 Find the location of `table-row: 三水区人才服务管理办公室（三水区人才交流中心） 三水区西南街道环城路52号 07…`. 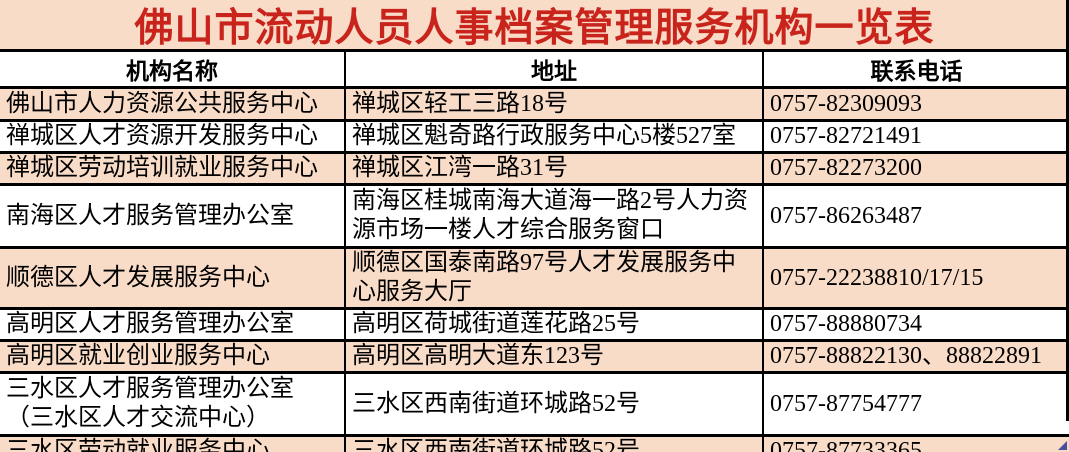

table-row: 三水区人才服务管理办公室（三水区人才交流中心） 三水区西南街道环城路52号 07… is located at coordinates (534, 404).